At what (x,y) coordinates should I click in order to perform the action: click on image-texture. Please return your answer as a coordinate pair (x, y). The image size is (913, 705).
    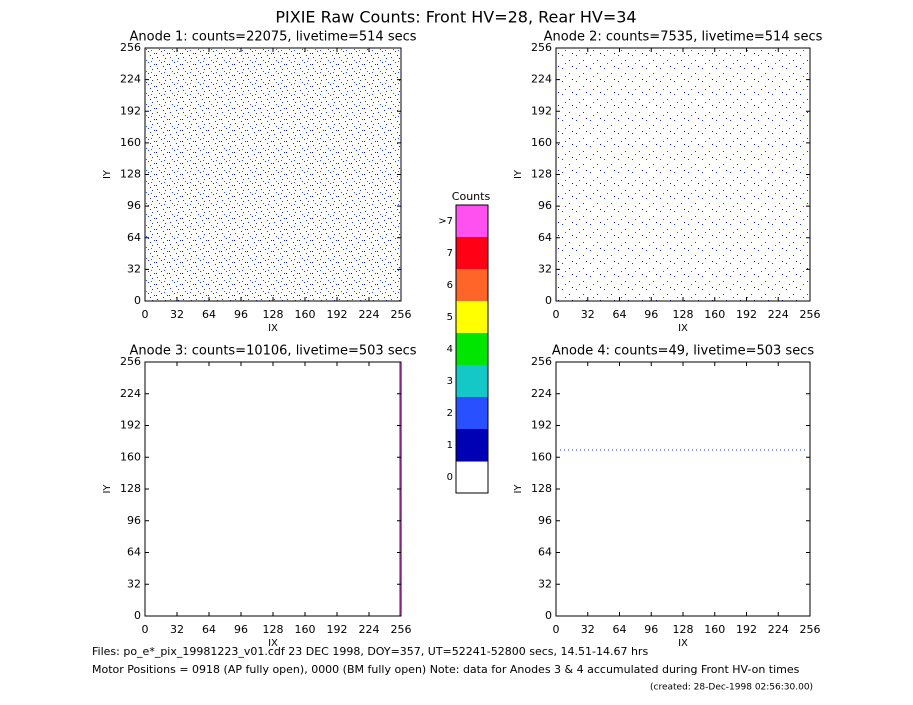
    Looking at the image, I should click on (273, 175).